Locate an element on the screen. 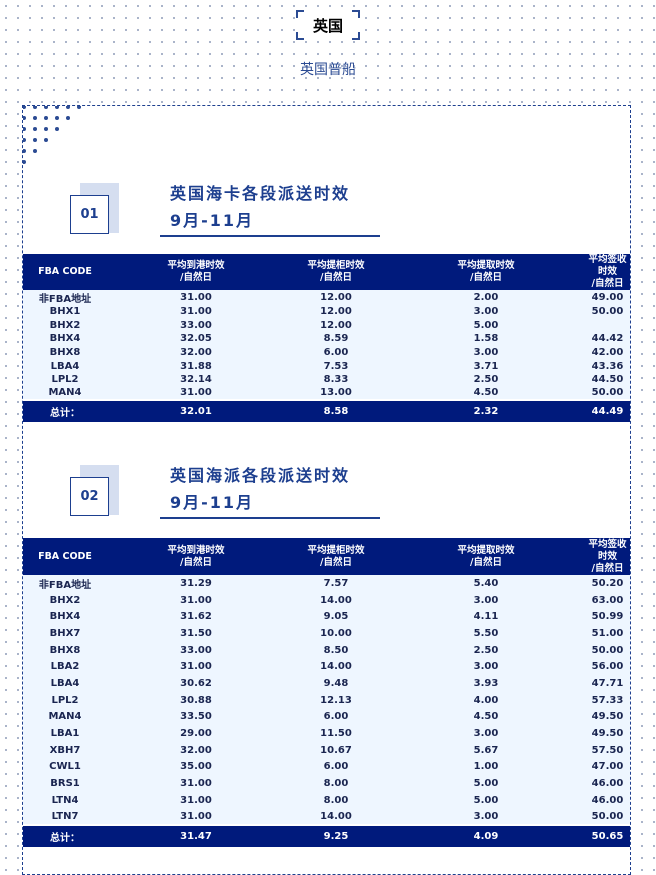 This screenshot has height=875, width=656. value-cell: 33.00 is located at coordinates (196, 650).